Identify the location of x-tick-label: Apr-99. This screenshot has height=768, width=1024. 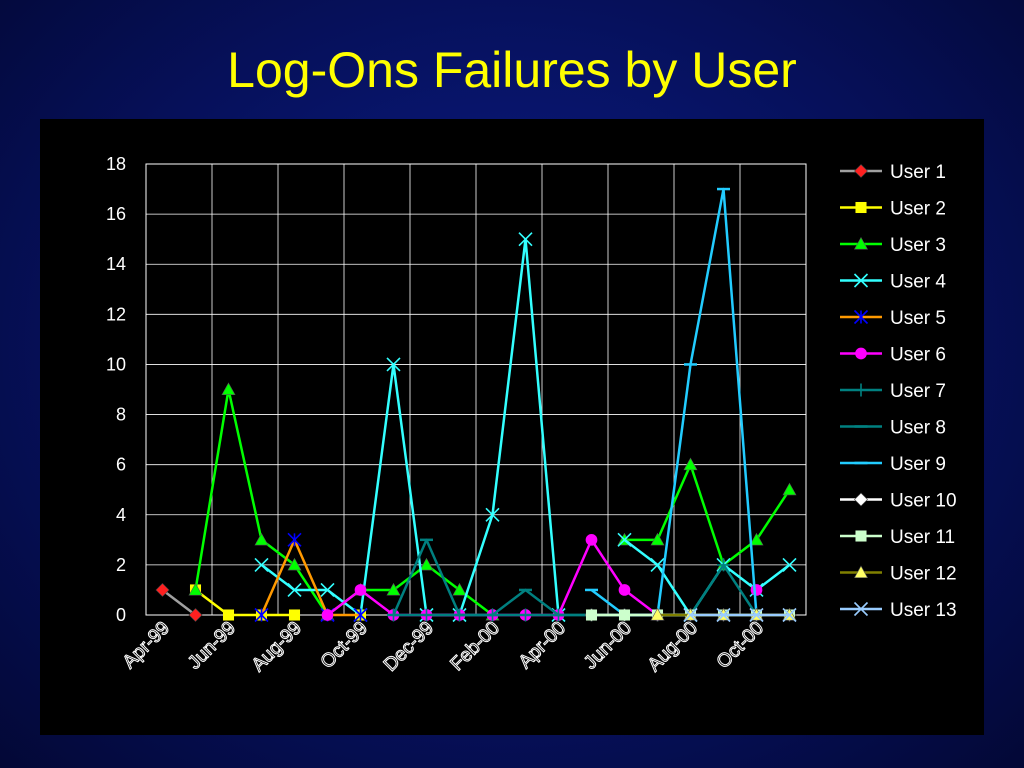
(146, 645).